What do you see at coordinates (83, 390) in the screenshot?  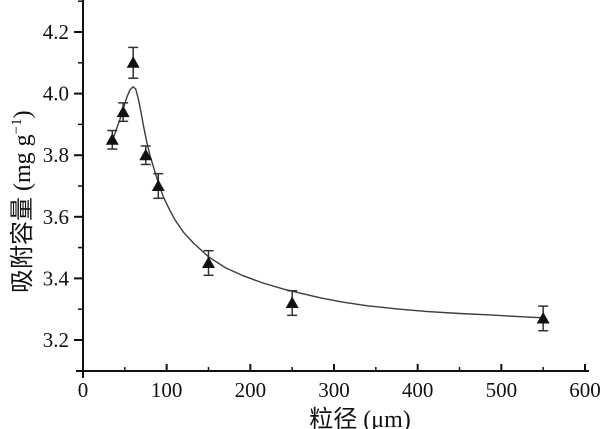 I see `x-tick-label: 0` at bounding box center [83, 390].